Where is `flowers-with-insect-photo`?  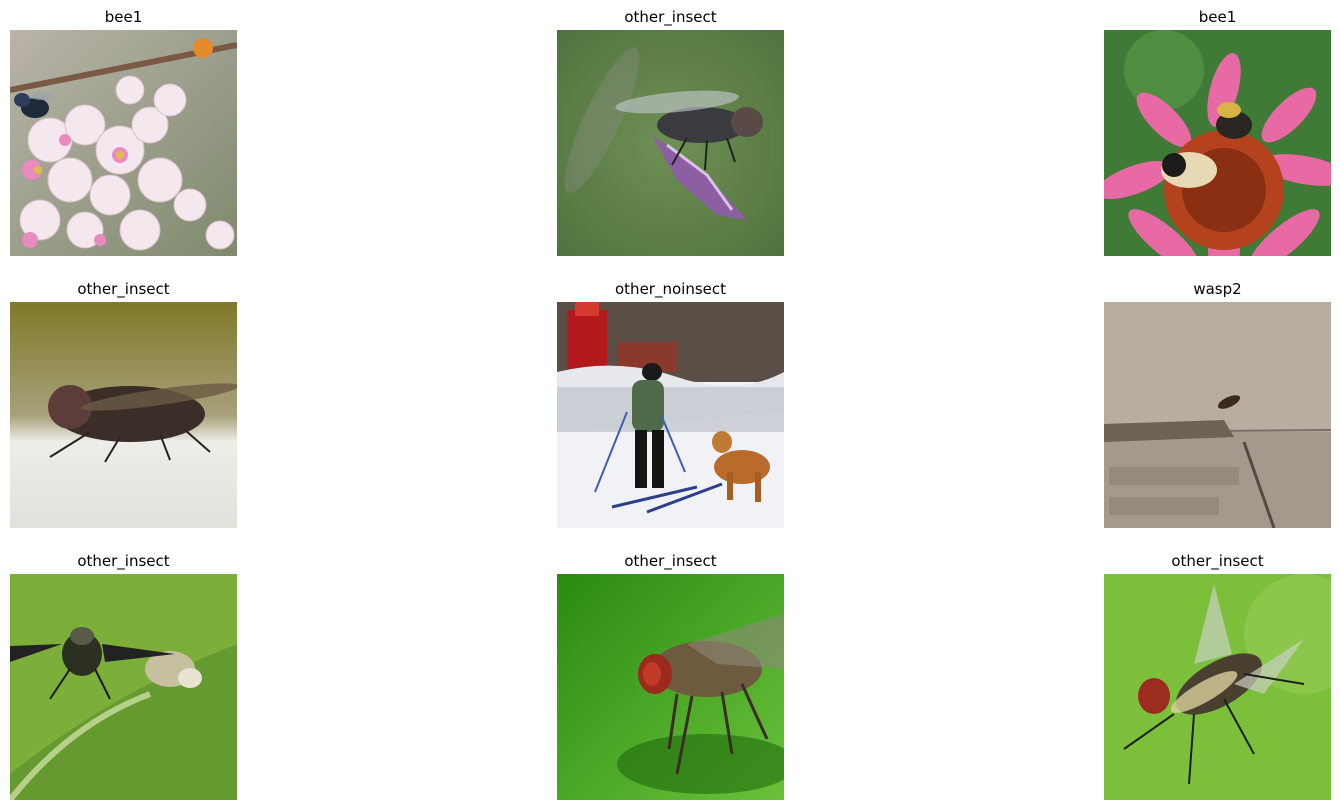 flowers-with-insect-photo is located at coordinates (123, 143).